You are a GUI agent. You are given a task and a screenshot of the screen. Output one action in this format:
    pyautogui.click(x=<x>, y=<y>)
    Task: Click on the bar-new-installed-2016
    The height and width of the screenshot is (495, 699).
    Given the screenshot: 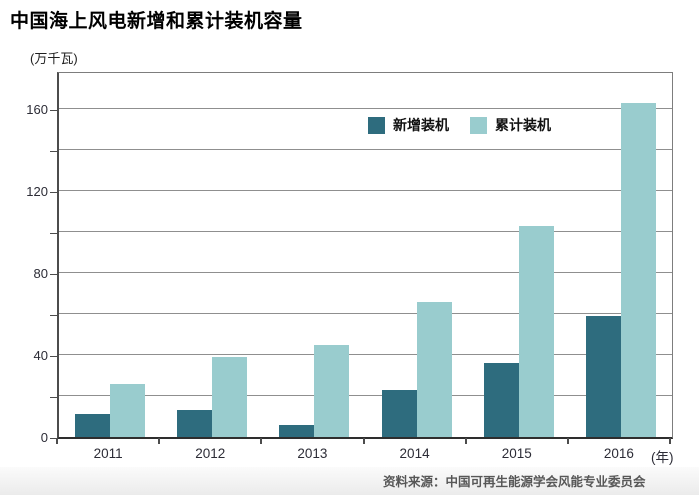 What is the action you would take?
    pyautogui.click(x=603, y=376)
    